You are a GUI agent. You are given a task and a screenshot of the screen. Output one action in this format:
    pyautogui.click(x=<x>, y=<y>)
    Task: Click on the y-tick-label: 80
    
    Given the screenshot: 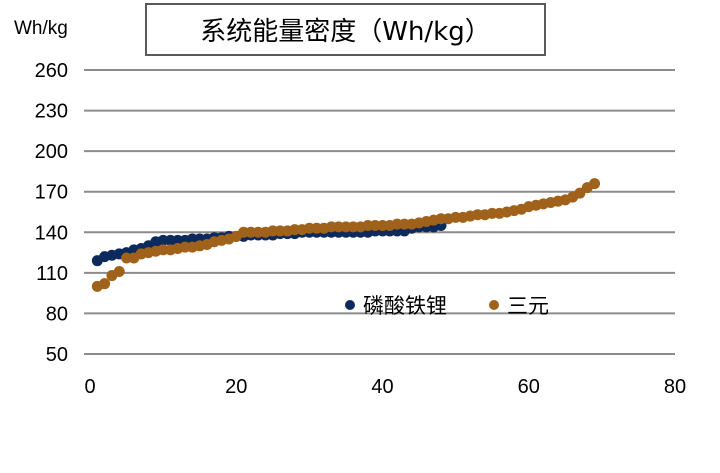 What is the action you would take?
    pyautogui.click(x=57, y=314)
    